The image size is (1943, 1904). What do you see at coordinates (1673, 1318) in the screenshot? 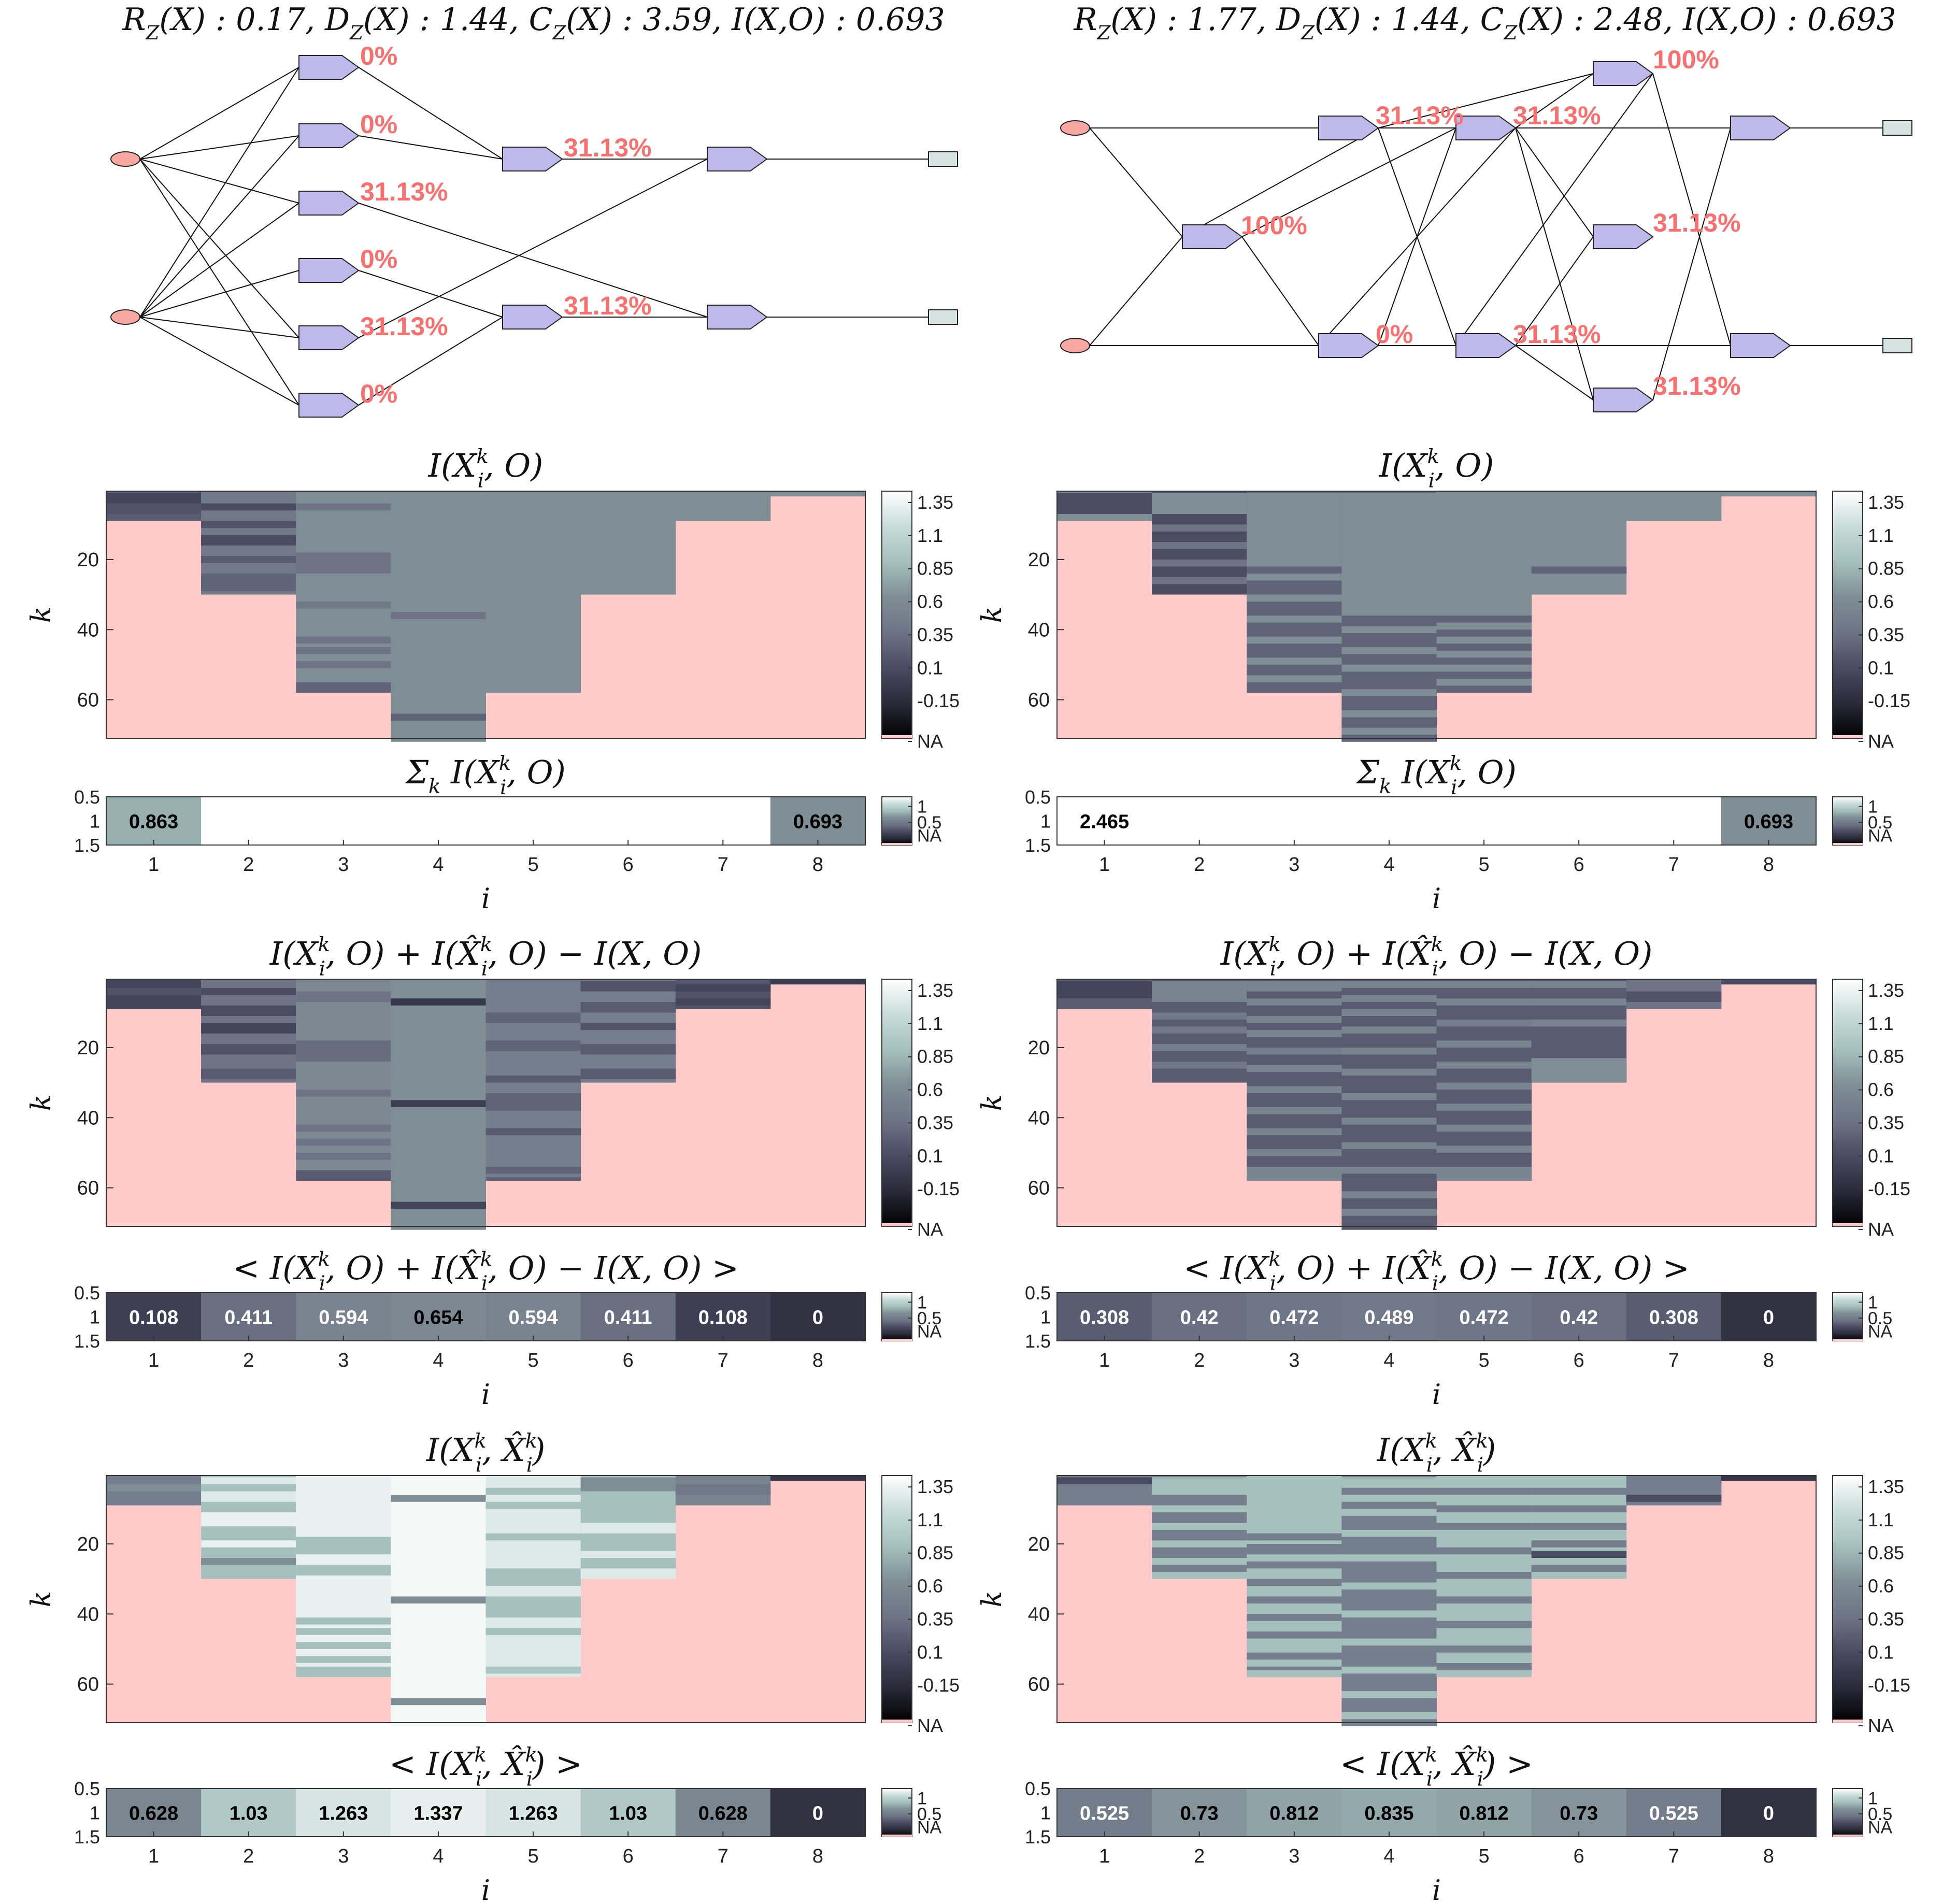
I see `data-label: 0.308` at bounding box center [1673, 1318].